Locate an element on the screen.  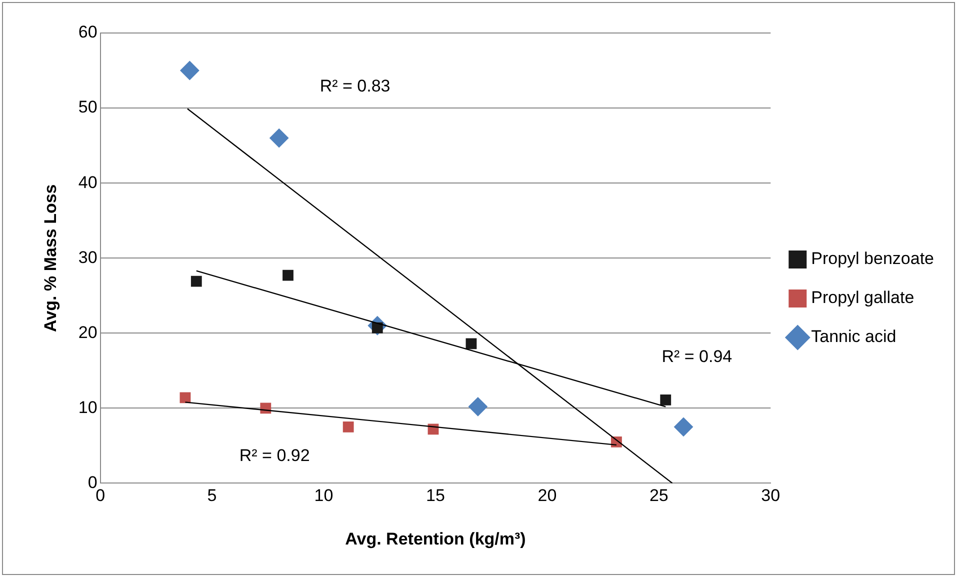
x-tick-label: 20 is located at coordinates (547, 496).